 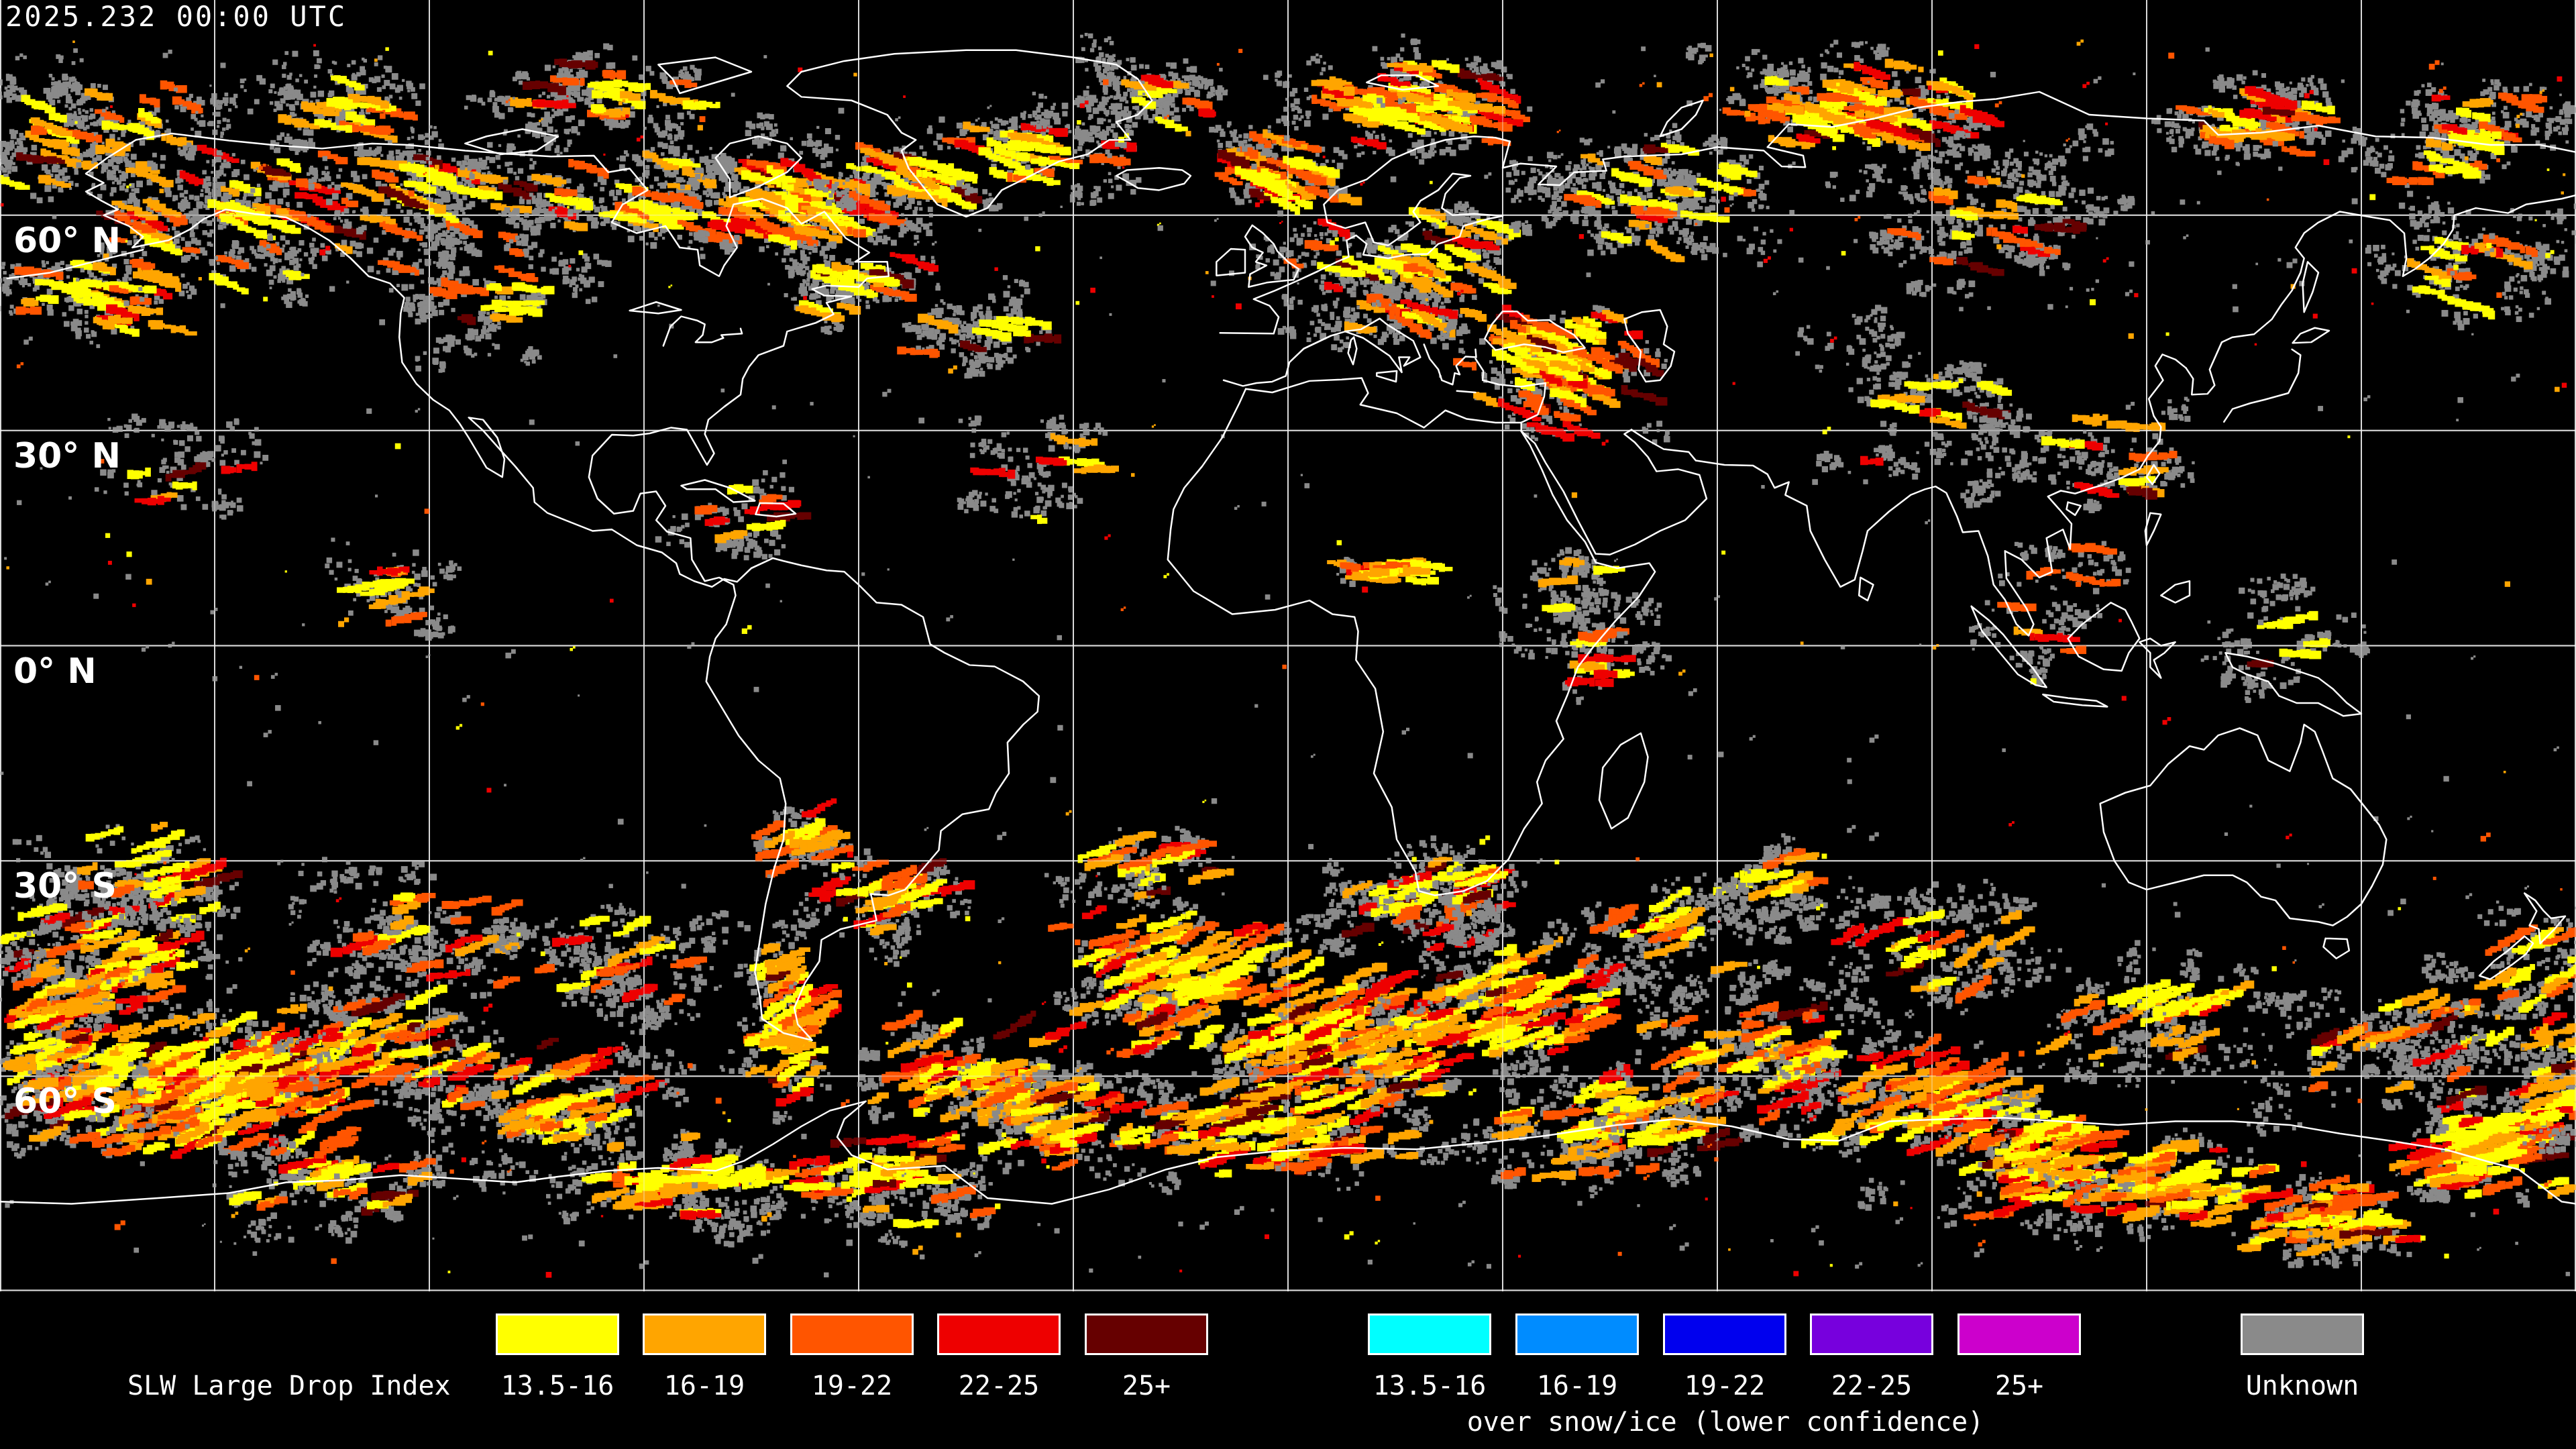 What do you see at coordinates (1146, 1386) in the screenshot?
I see `legend-swatch-label-standard-4: 25+` at bounding box center [1146, 1386].